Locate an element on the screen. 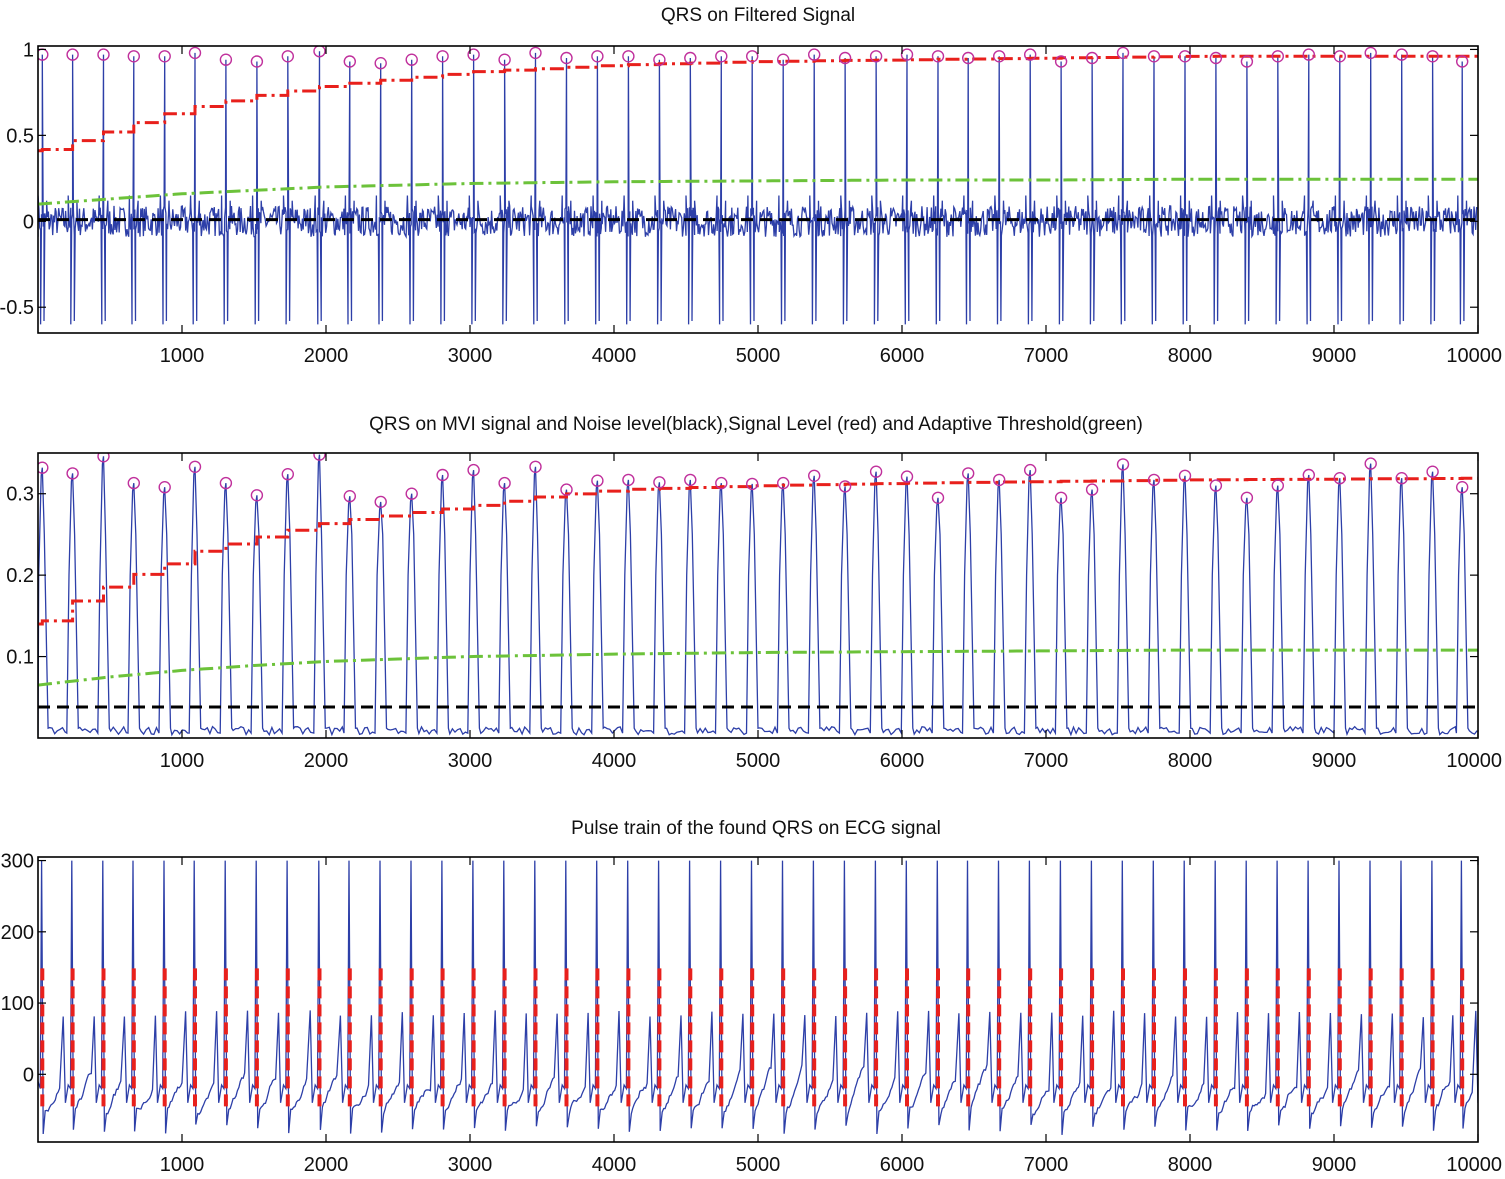 The width and height of the screenshot is (1505, 1179). y-tick-label: 0.5 is located at coordinates (20, 136).